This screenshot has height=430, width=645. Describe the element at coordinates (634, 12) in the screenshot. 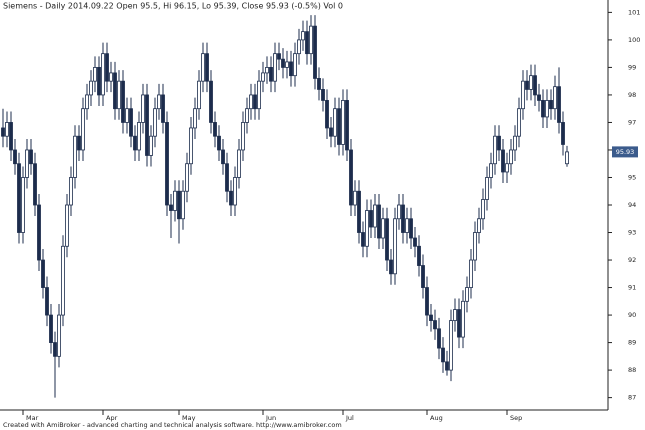

I see `y-tick-label: 101` at that location.